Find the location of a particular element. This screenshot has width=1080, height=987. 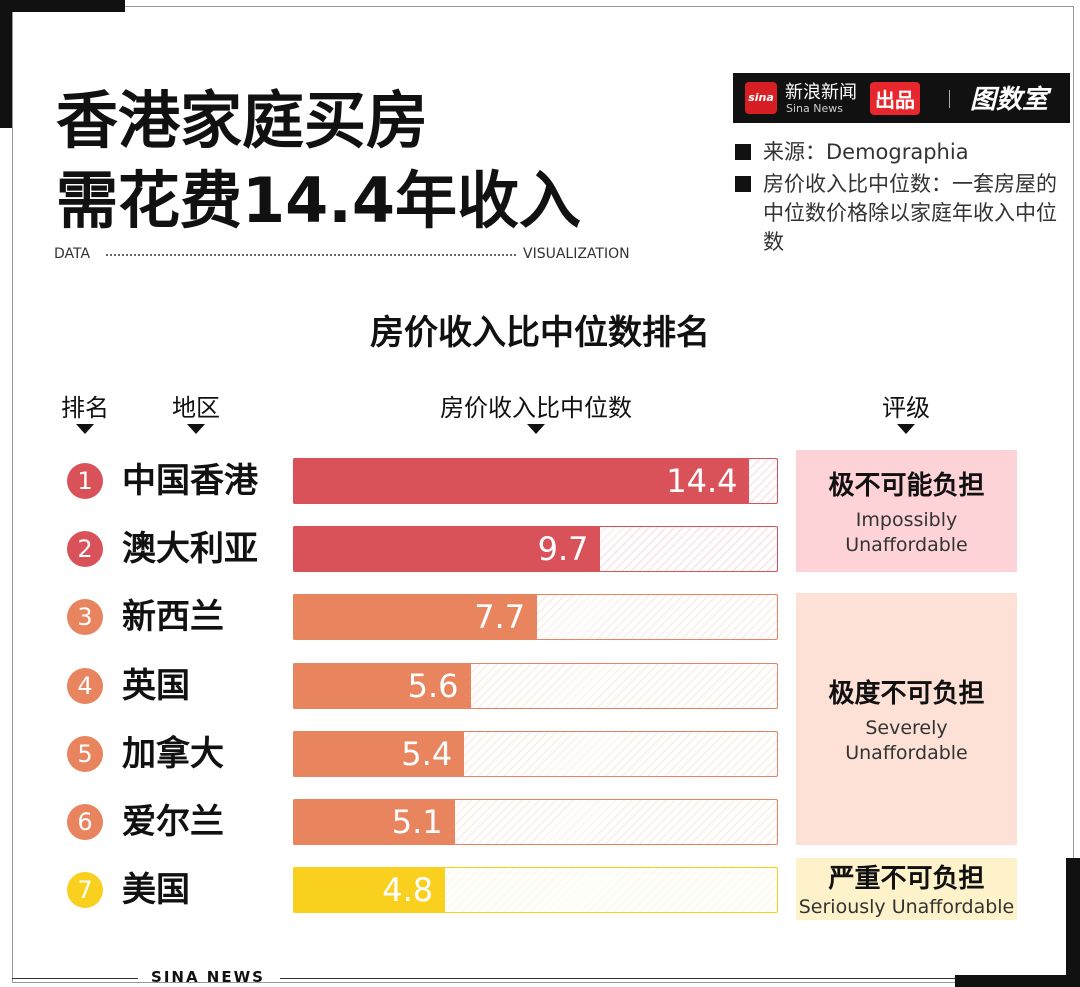

rank-badge: 1 is located at coordinates (85, 481).